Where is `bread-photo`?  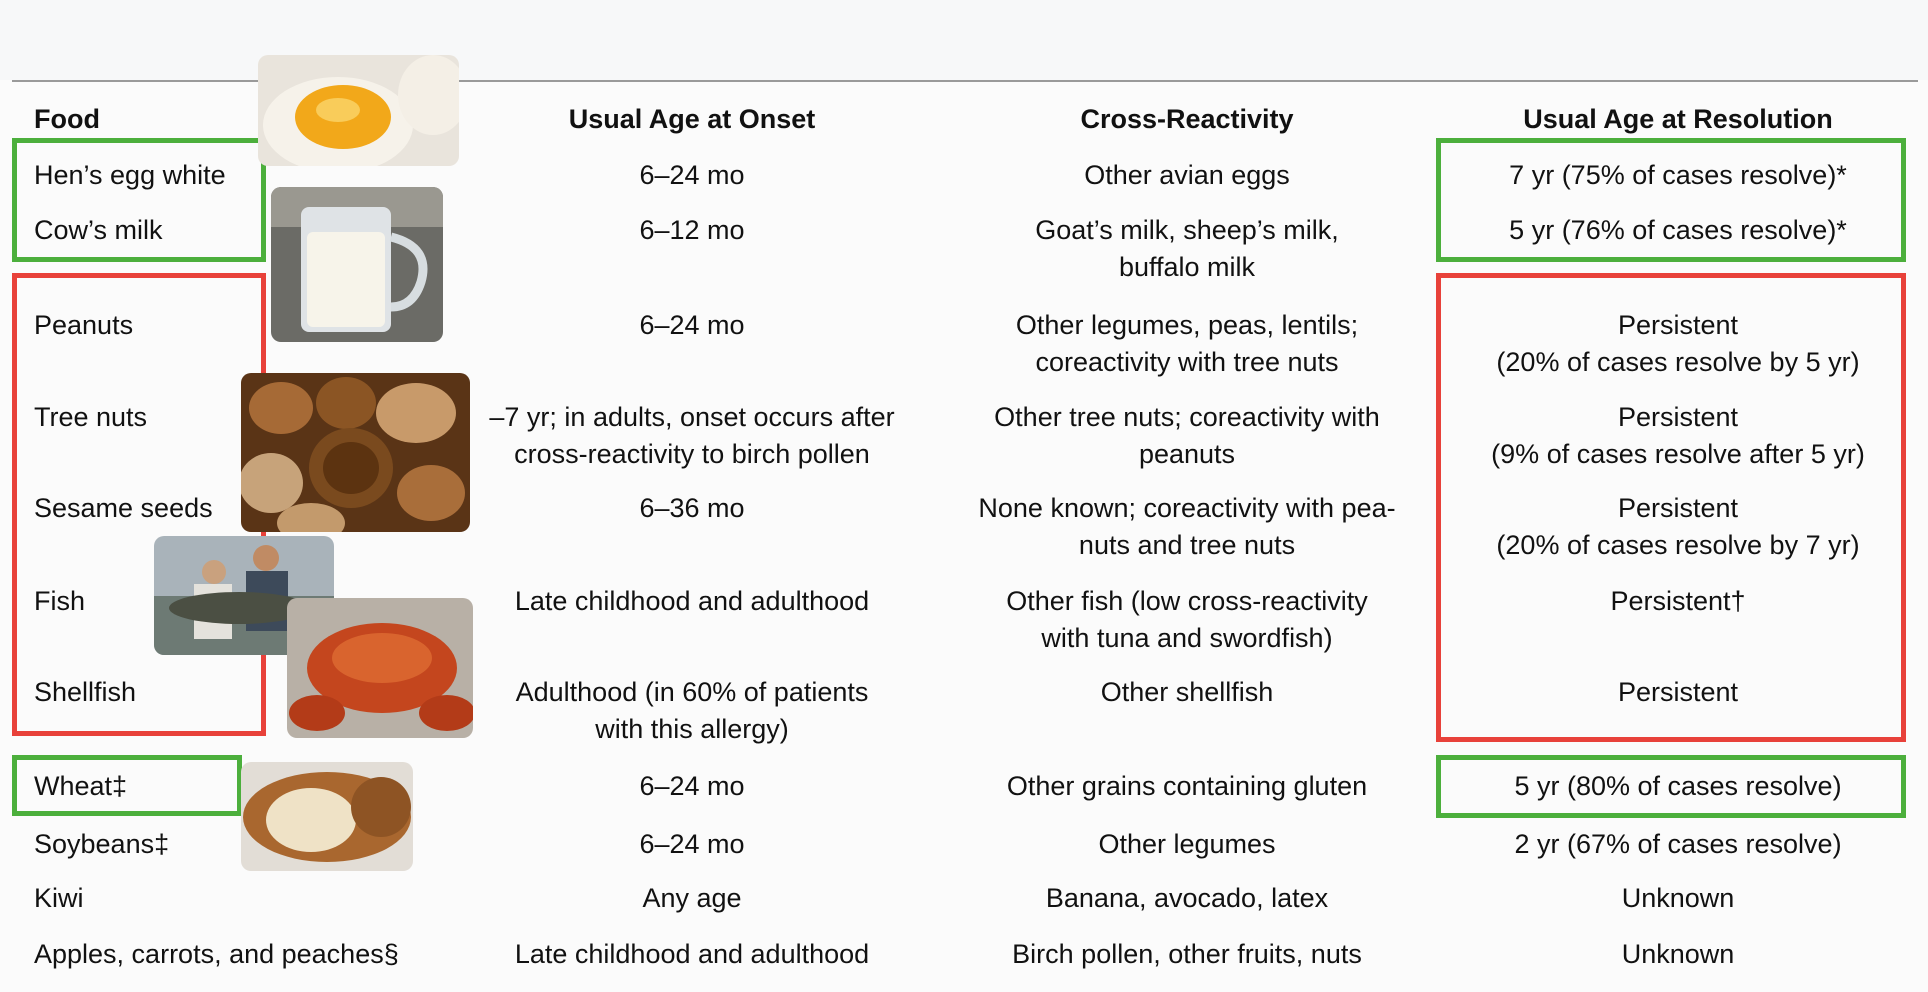 bread-photo is located at coordinates (327, 816).